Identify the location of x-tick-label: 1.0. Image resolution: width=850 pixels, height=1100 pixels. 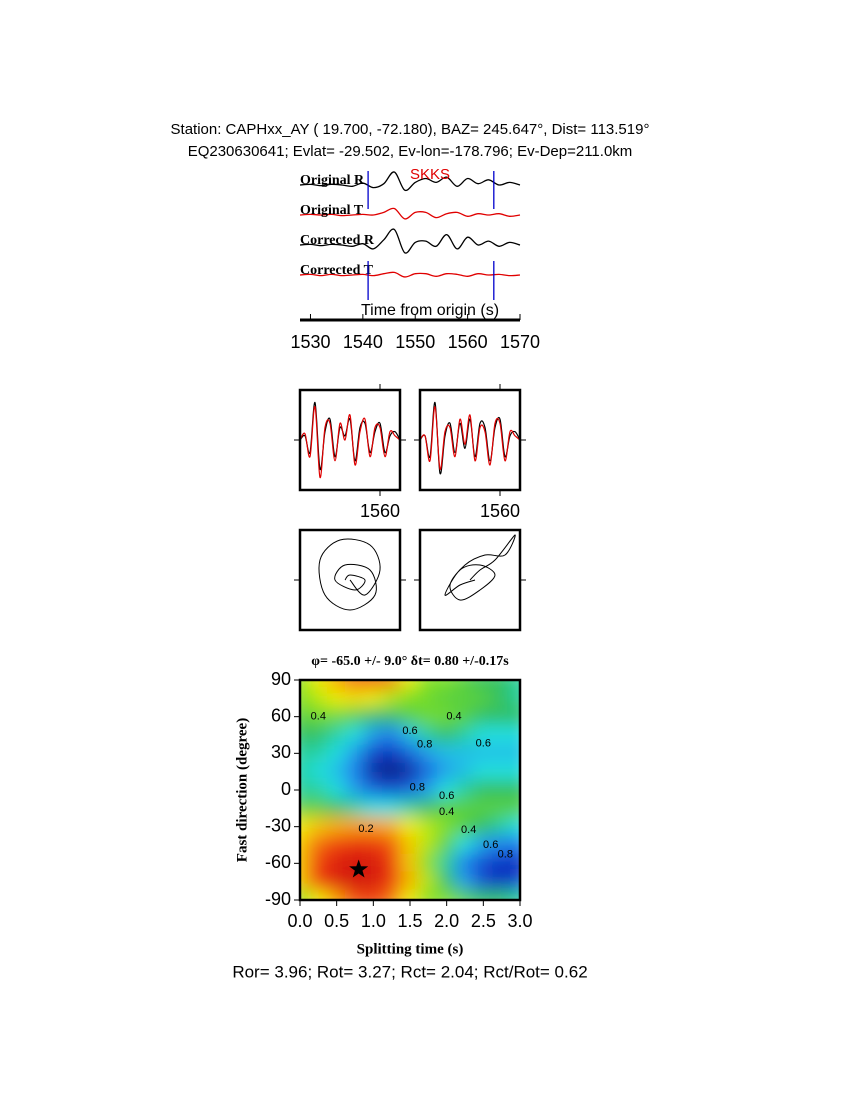
(373, 921).